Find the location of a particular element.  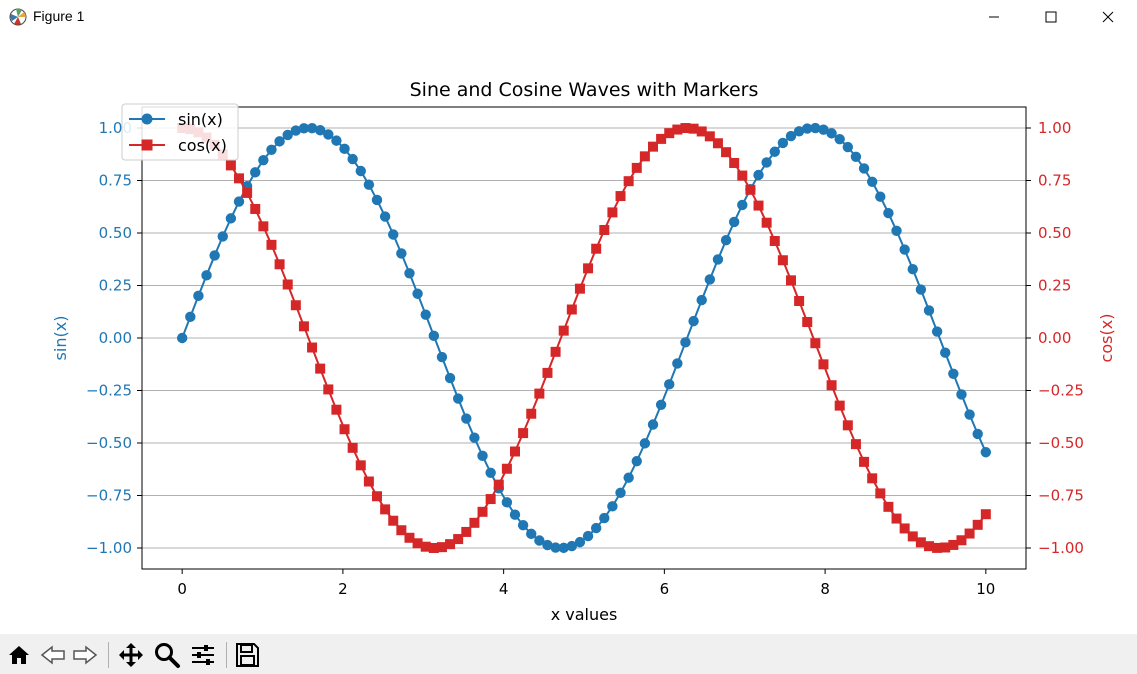

forward-button is located at coordinates (85, 655).